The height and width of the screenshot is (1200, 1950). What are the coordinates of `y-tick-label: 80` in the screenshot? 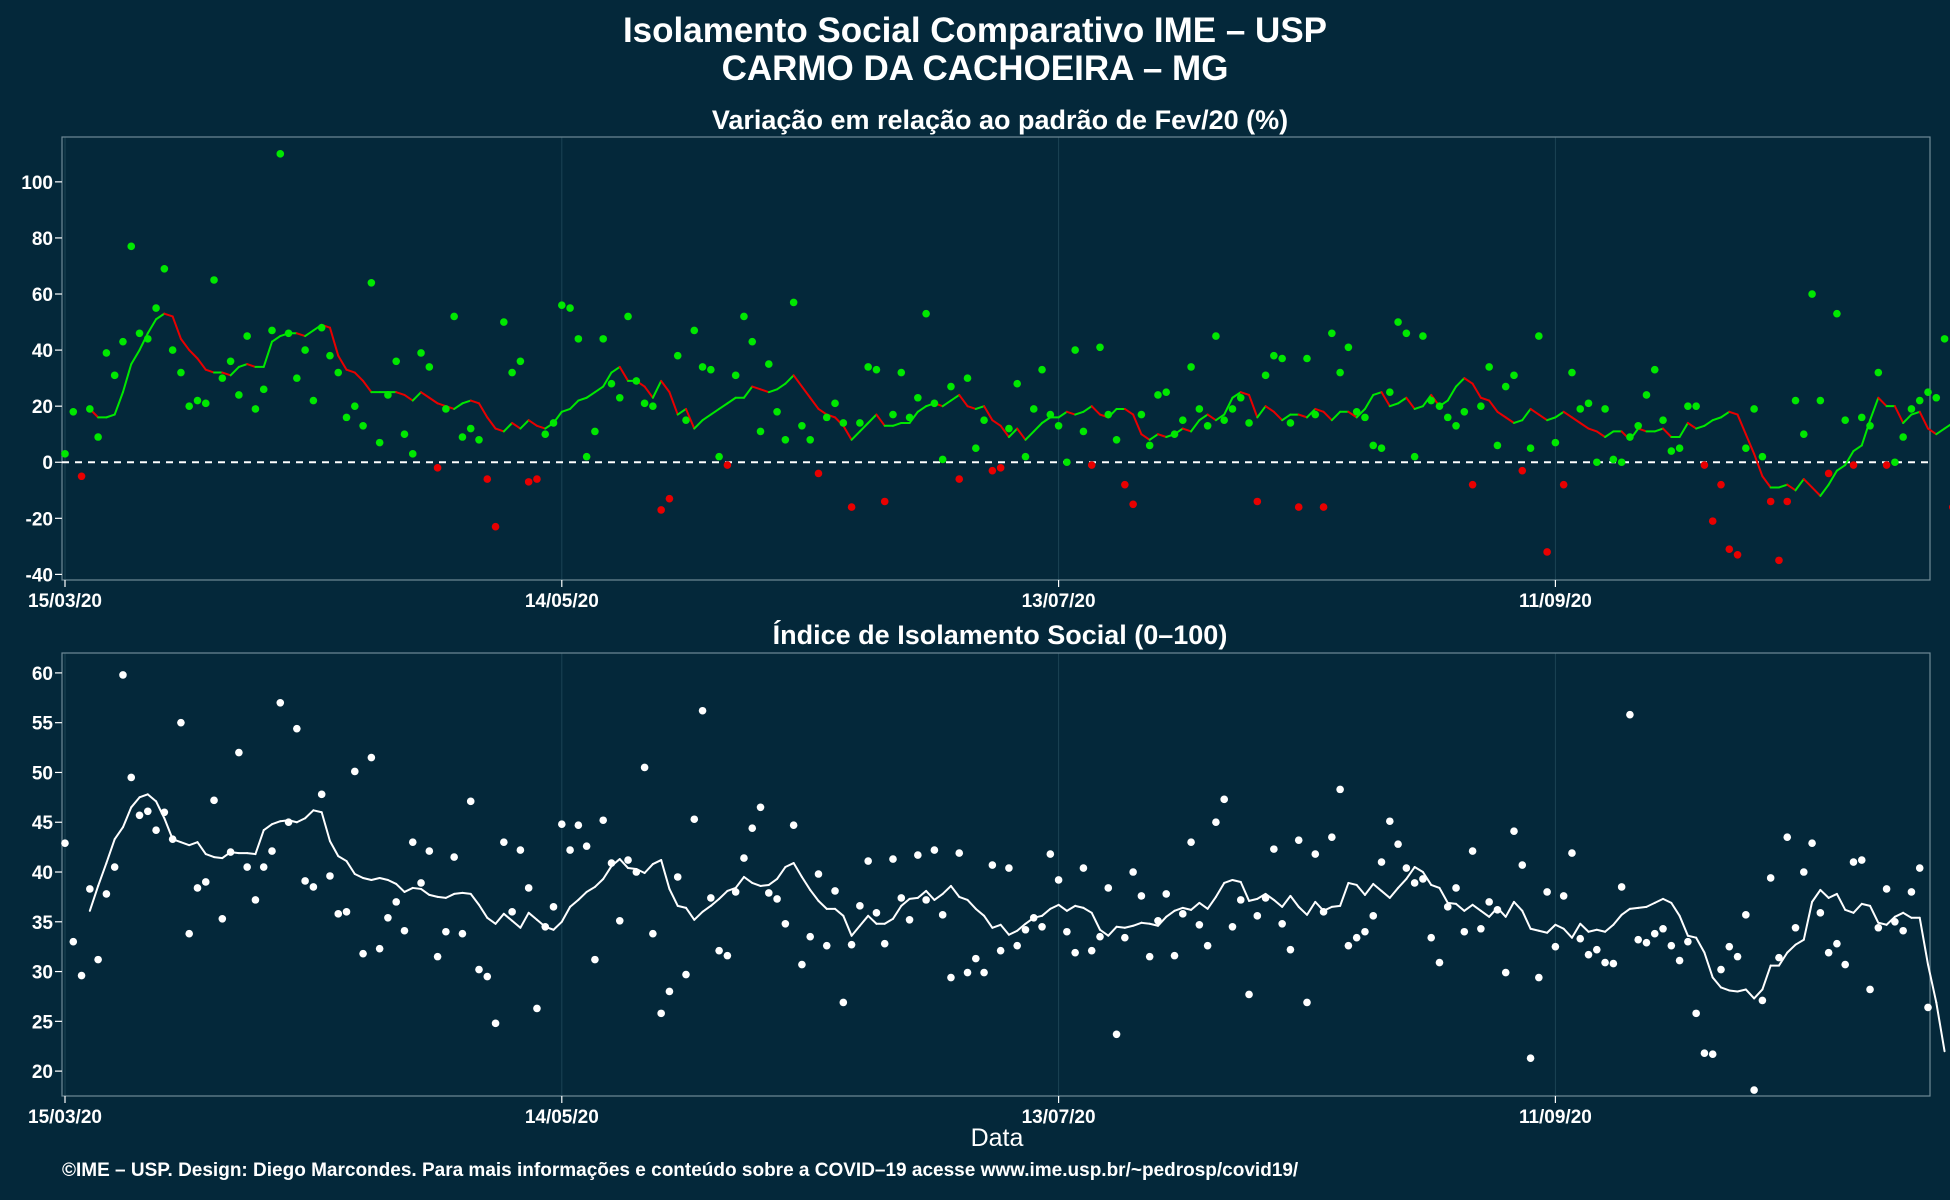 It's located at (42, 239).